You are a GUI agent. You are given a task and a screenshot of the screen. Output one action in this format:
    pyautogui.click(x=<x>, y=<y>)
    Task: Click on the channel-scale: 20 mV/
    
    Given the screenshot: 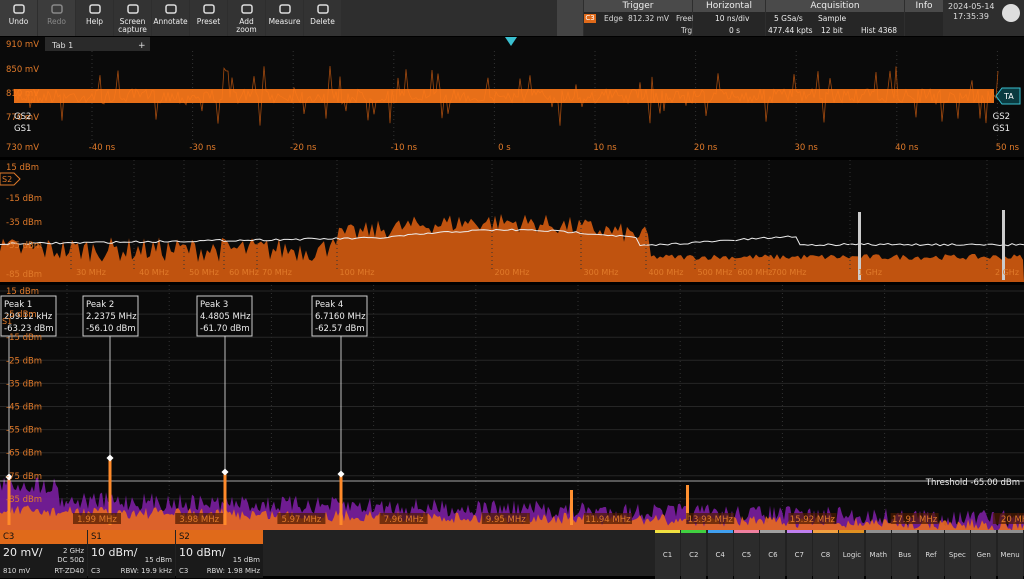 What is the action you would take?
    pyautogui.click(x=22, y=552)
    